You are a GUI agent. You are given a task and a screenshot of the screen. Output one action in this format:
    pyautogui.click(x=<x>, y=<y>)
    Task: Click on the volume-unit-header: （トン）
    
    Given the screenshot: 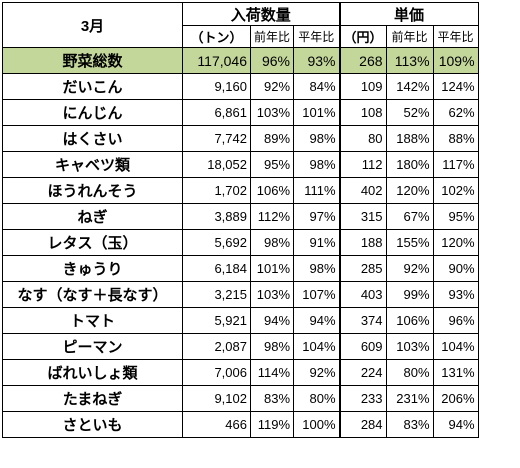 What is the action you would take?
    pyautogui.click(x=216, y=36)
    